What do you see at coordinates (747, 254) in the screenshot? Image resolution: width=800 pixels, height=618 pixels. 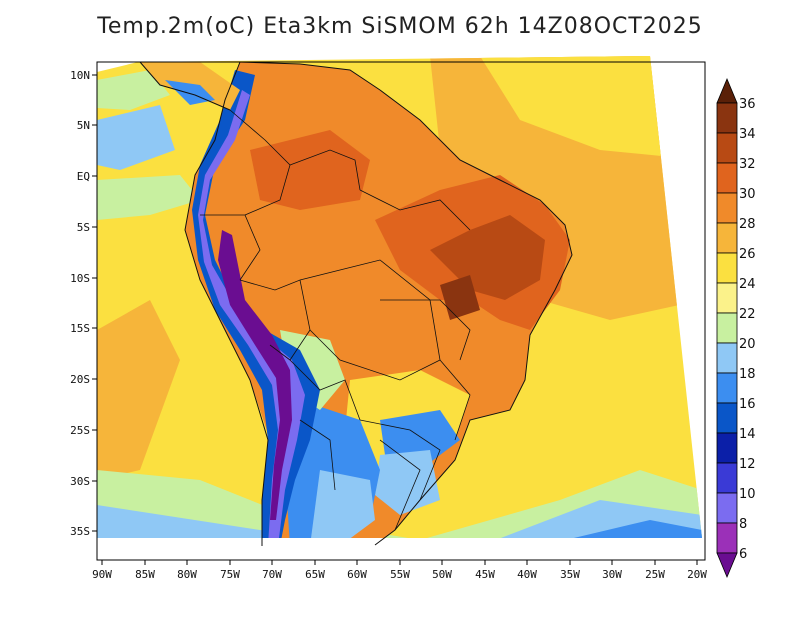 I see `colorbar-label: 26` at bounding box center [747, 254].